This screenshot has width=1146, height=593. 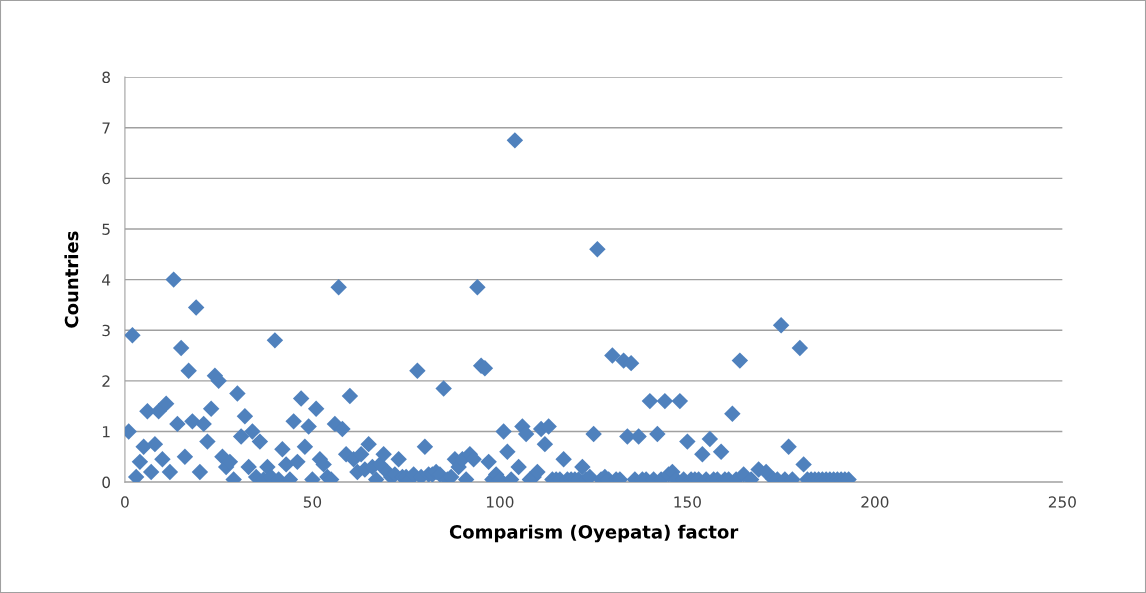 What do you see at coordinates (106, 128) in the screenshot?
I see `y-tick-label: 7` at bounding box center [106, 128].